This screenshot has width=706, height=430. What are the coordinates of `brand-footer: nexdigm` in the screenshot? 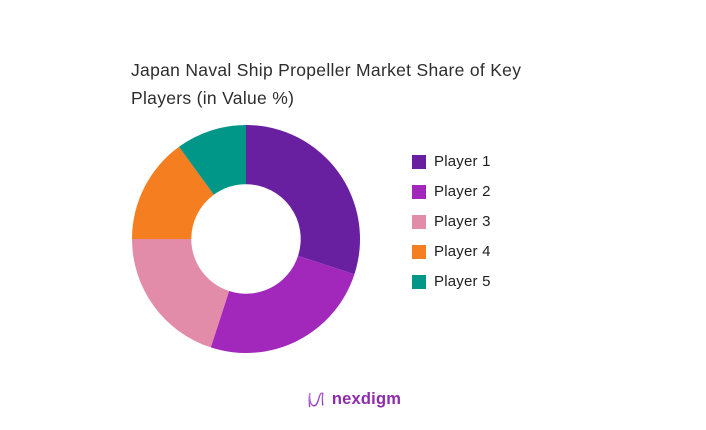 It's located at (353, 399).